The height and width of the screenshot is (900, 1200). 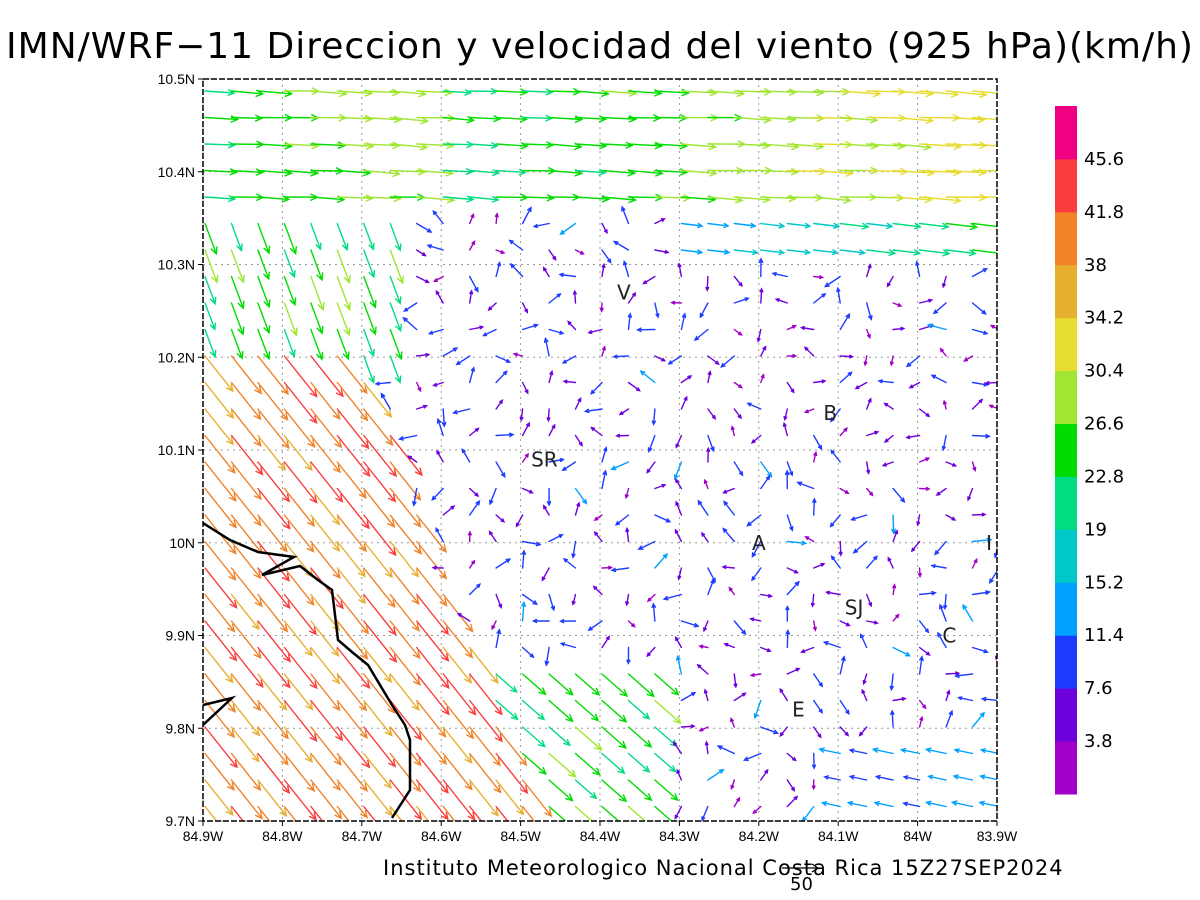 I want to click on x-tick-label: 84.5W, so click(x=520, y=836).